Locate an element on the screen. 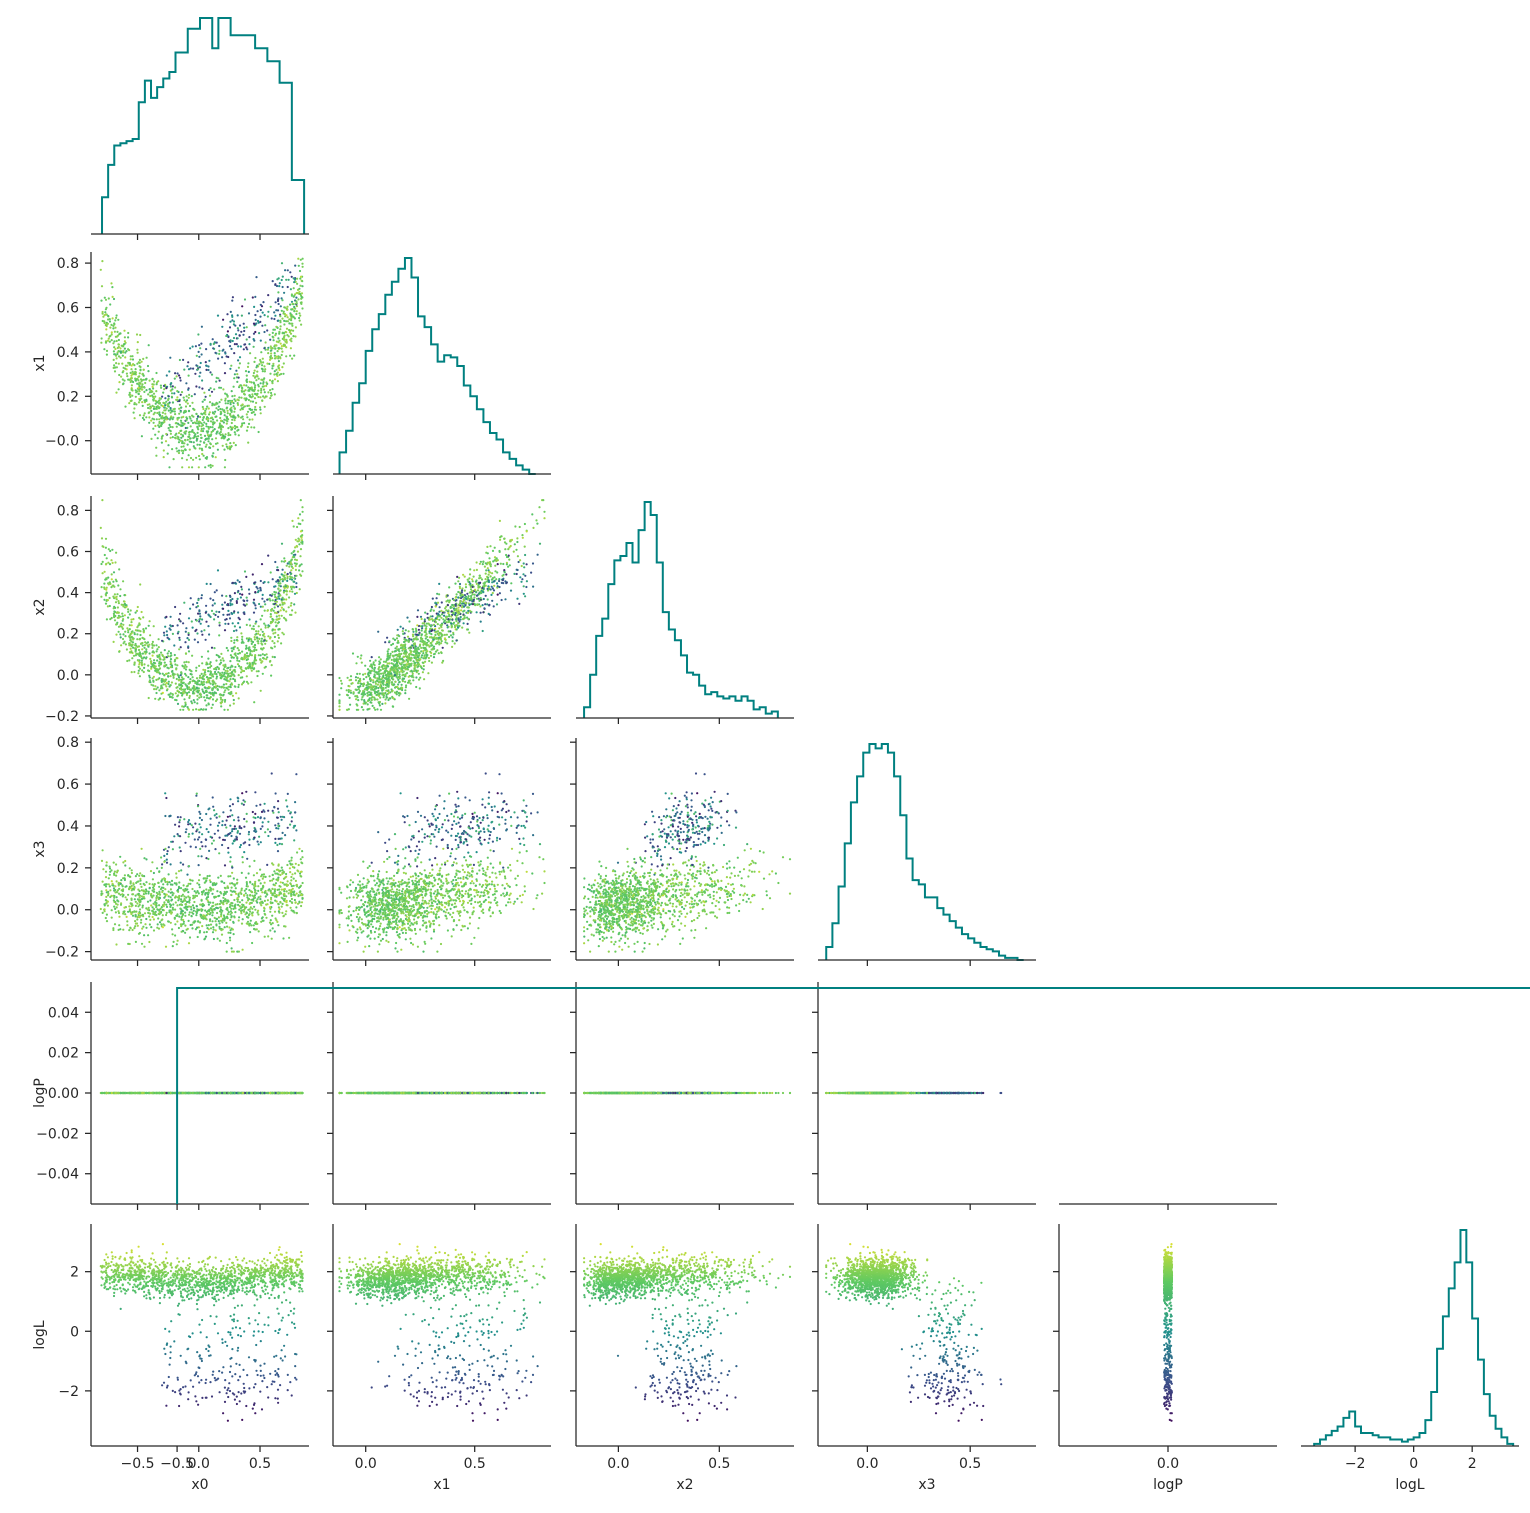 The image size is (1530, 1513). panel-x0-x0 is located at coordinates (200, 129).